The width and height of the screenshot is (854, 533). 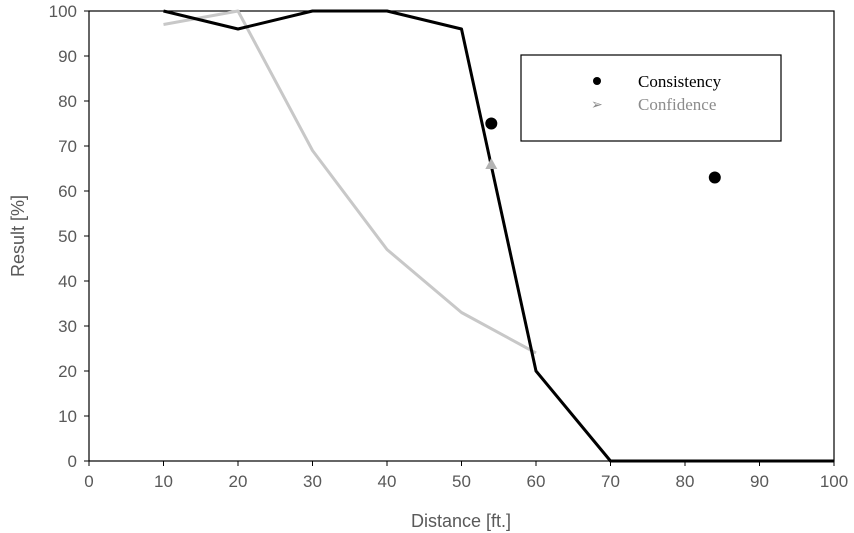 What do you see at coordinates (387, 481) in the screenshot?
I see `x-tick-label: 40` at bounding box center [387, 481].